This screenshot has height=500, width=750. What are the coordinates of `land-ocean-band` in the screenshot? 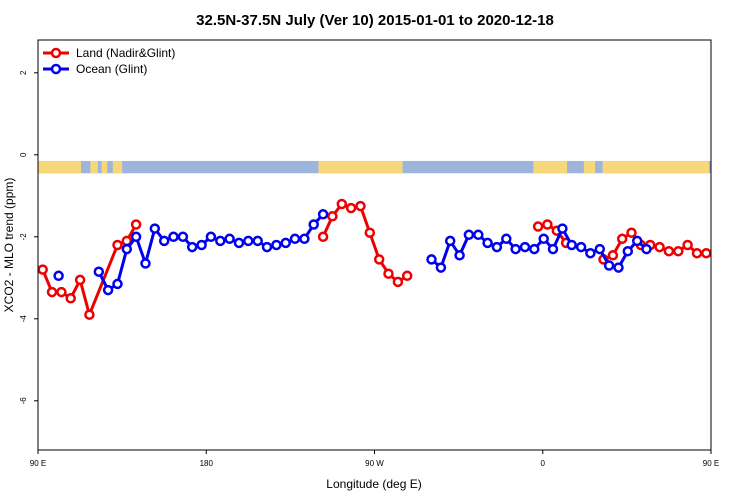 It's located at (384, 167).